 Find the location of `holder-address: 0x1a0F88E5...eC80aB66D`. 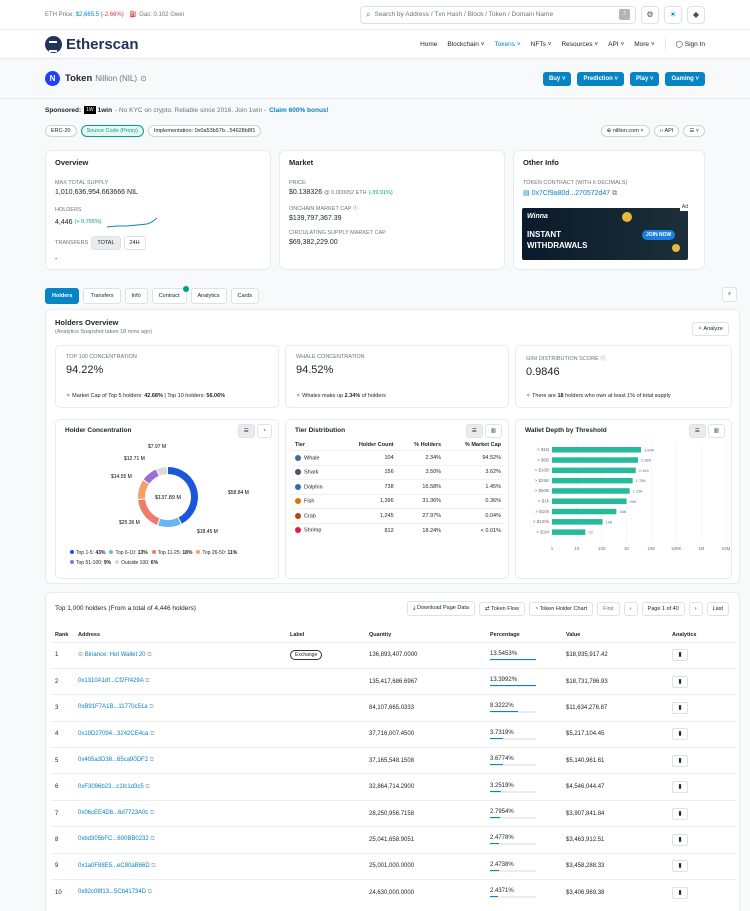

holder-address: 0x1a0F88E5...eC80aB66D is located at coordinates (114, 865).